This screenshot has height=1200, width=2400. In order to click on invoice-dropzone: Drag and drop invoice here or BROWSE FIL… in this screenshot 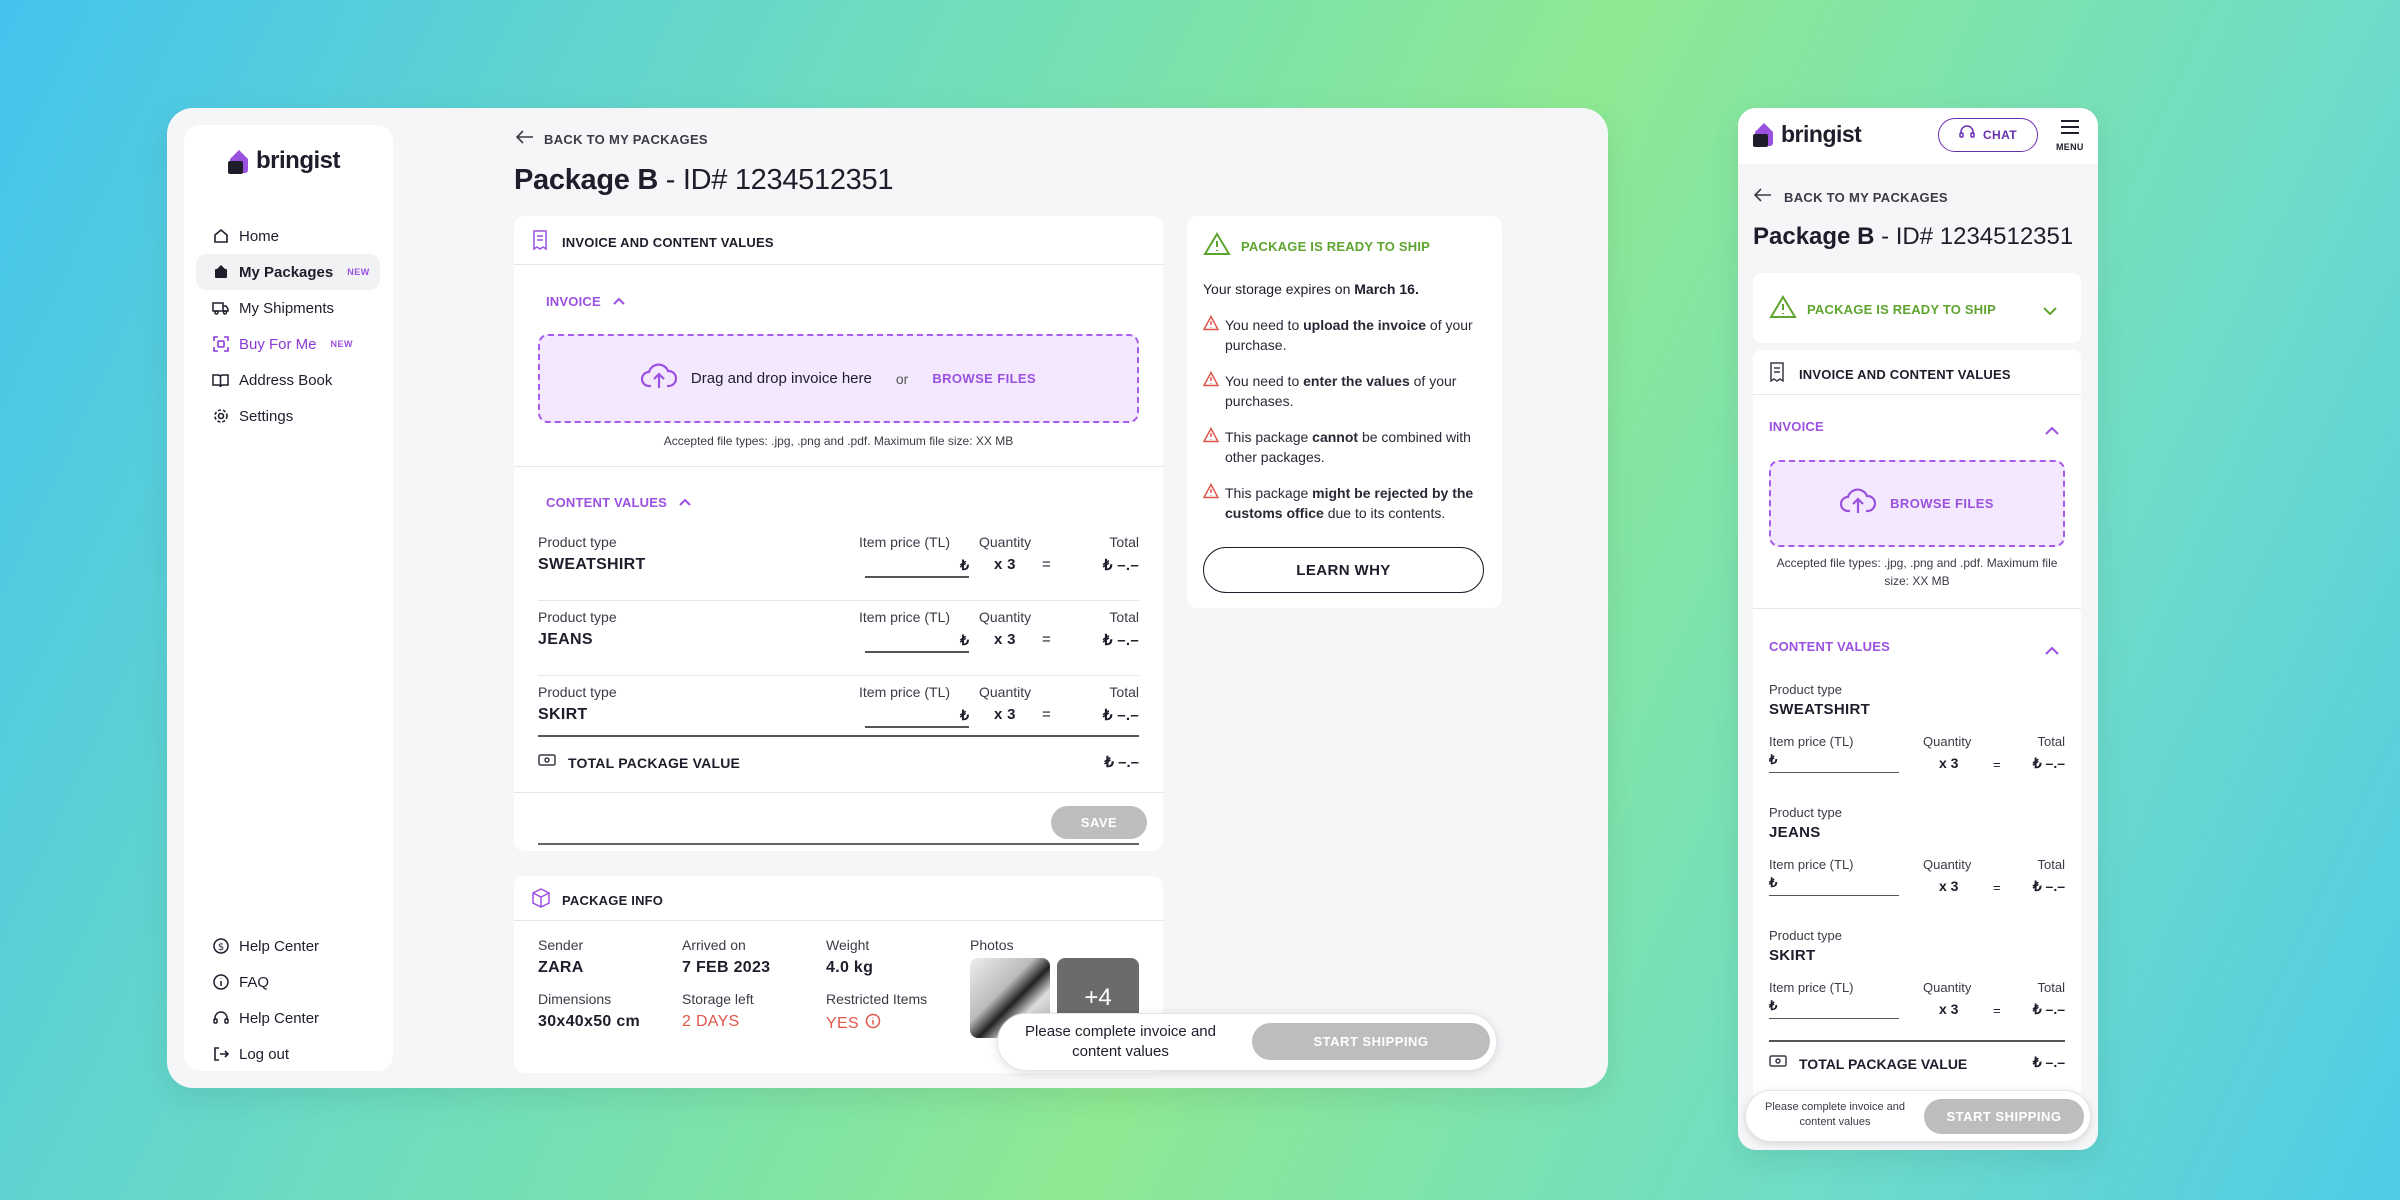, I will do `click(838, 378)`.